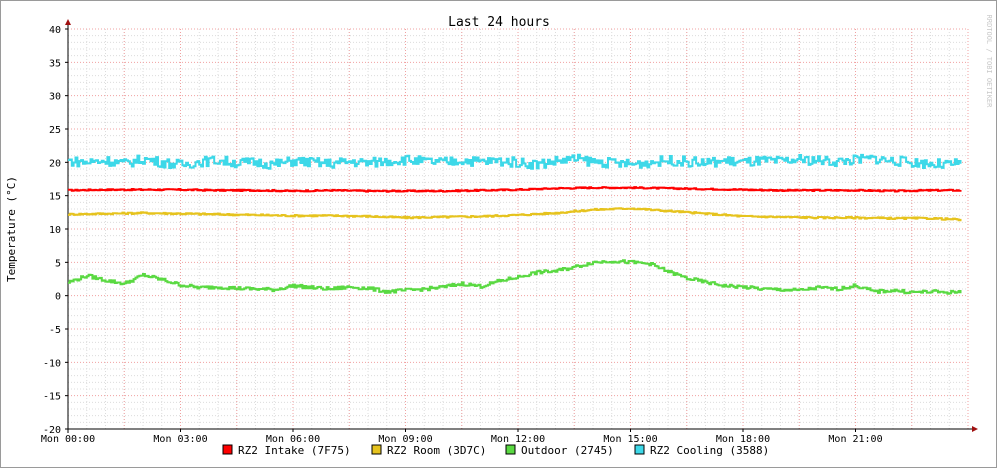 Image resolution: width=997 pixels, height=469 pixels. Describe the element at coordinates (58, 297) in the screenshot. I see `y-tick-label: 0` at that location.